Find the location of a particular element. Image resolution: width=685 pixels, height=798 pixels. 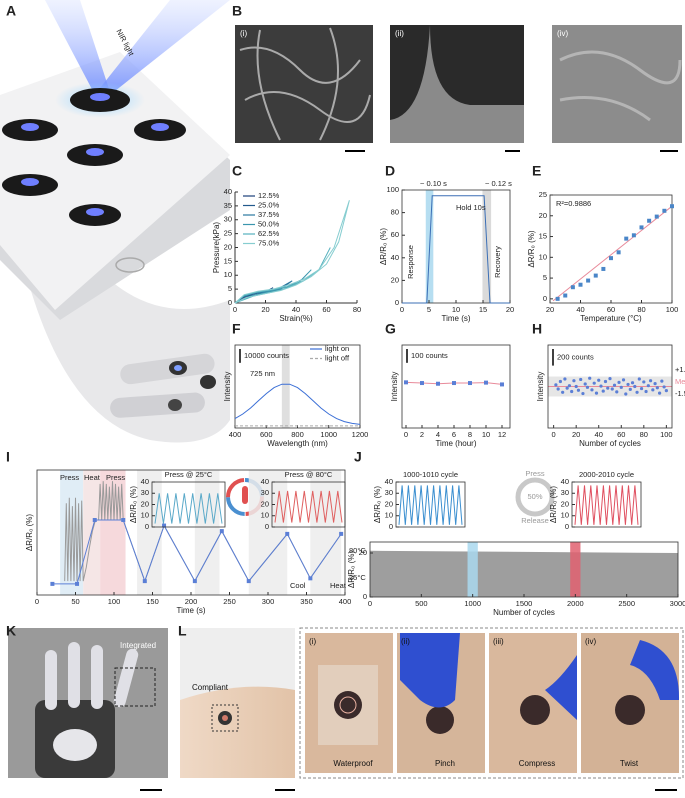

x-tick-label: 60 is located at coordinates (621, 434).